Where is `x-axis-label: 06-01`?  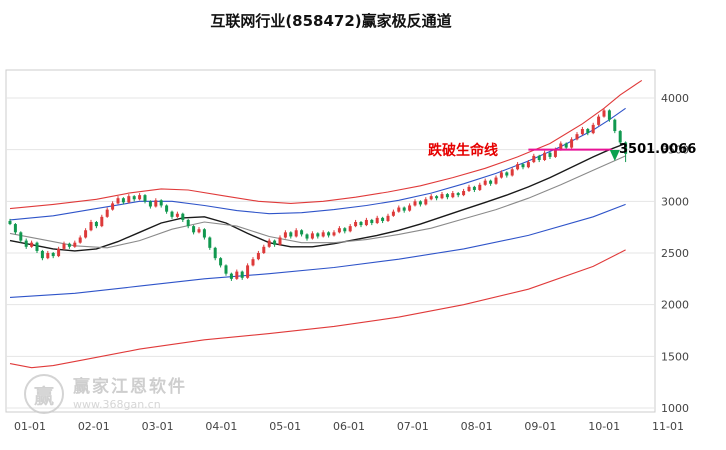 x-axis-label: 06-01 is located at coordinates (349, 426).